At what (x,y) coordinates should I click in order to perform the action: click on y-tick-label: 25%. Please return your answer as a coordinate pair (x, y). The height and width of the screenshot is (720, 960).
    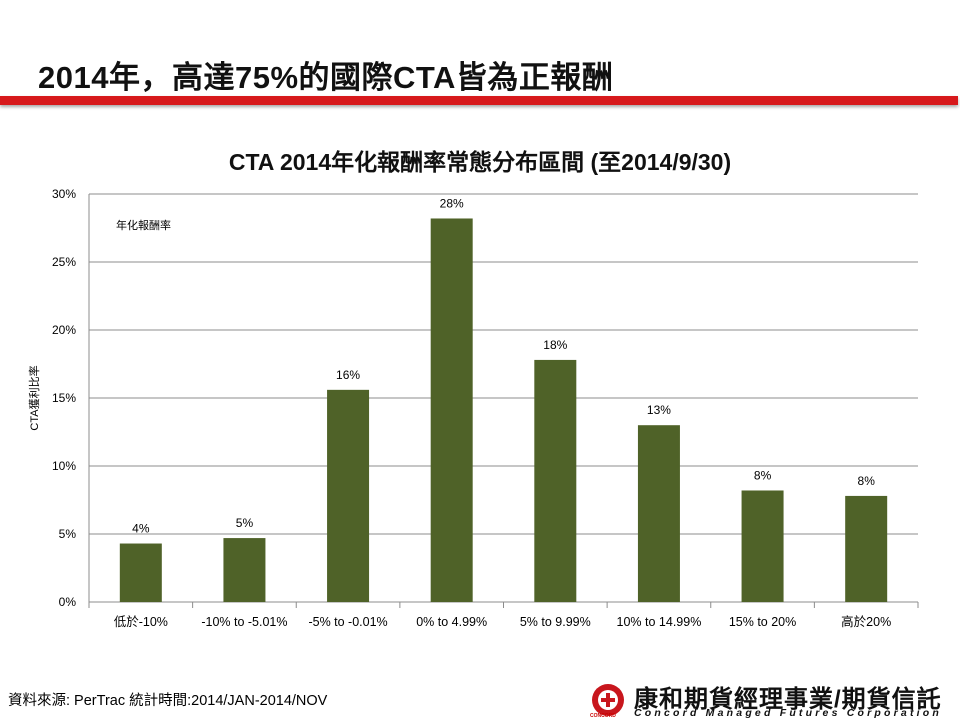
    Looking at the image, I should click on (64, 262).